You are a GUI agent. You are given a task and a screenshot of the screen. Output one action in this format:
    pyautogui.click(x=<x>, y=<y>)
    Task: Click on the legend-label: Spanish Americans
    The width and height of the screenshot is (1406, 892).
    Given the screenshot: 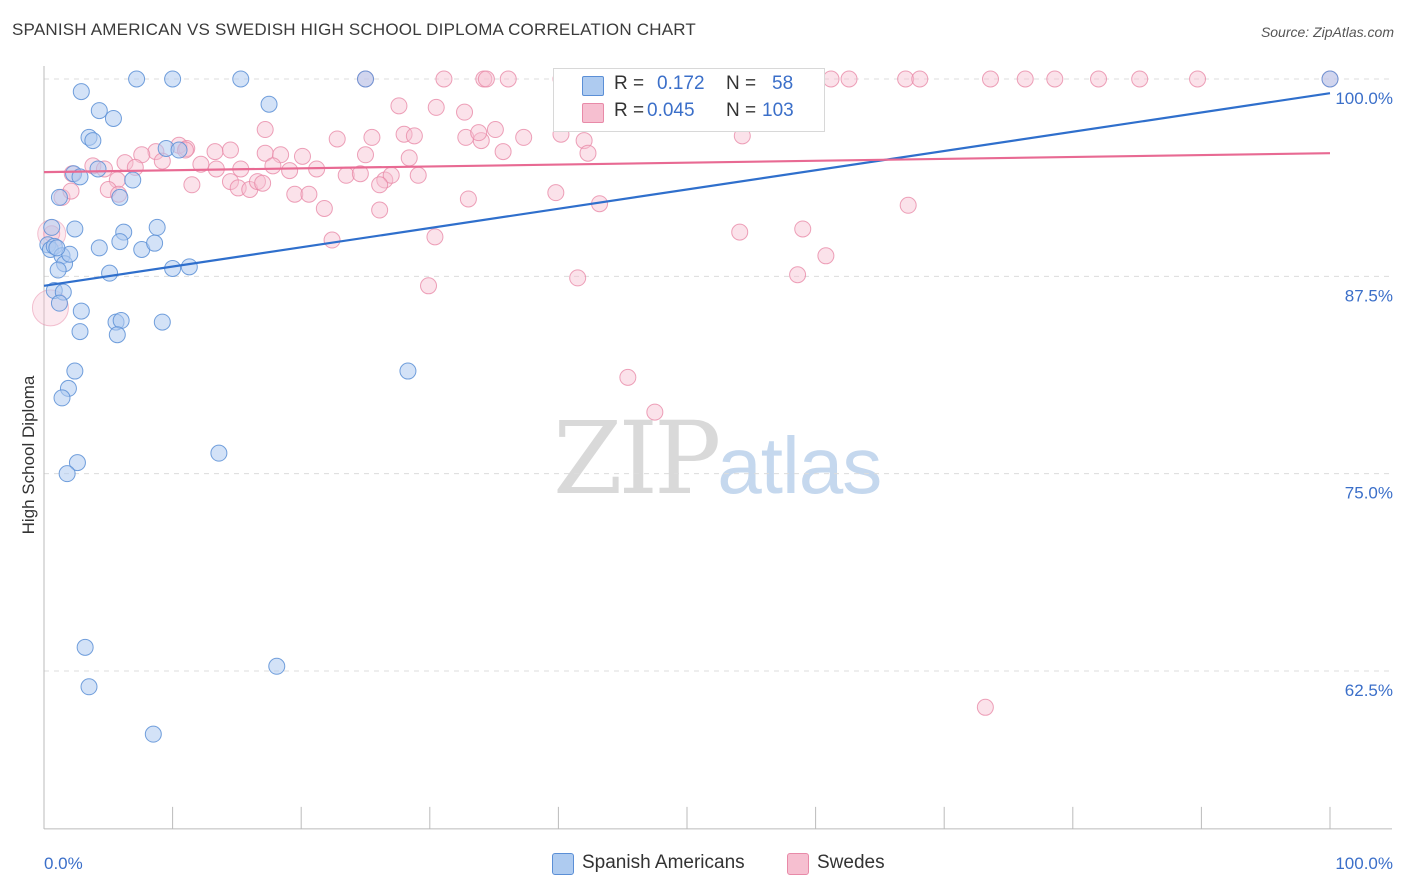 What is the action you would take?
    pyautogui.click(x=663, y=862)
    